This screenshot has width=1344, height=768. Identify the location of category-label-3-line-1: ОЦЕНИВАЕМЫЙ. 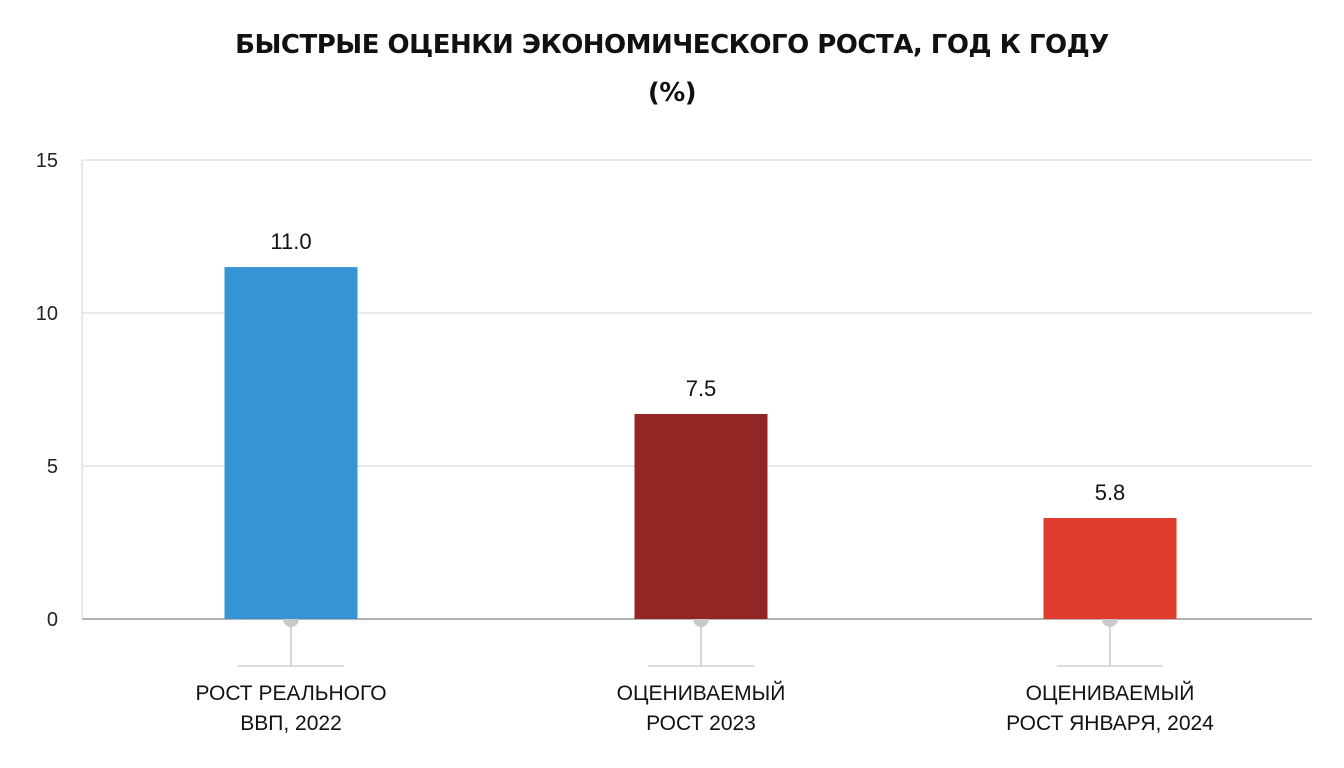
(1110, 693).